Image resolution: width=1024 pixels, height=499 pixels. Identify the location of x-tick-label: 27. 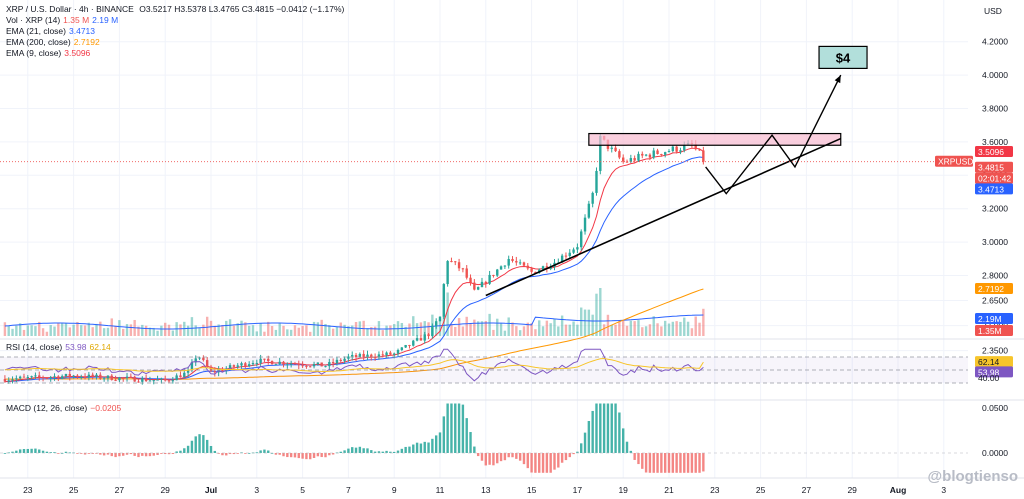
(120, 490).